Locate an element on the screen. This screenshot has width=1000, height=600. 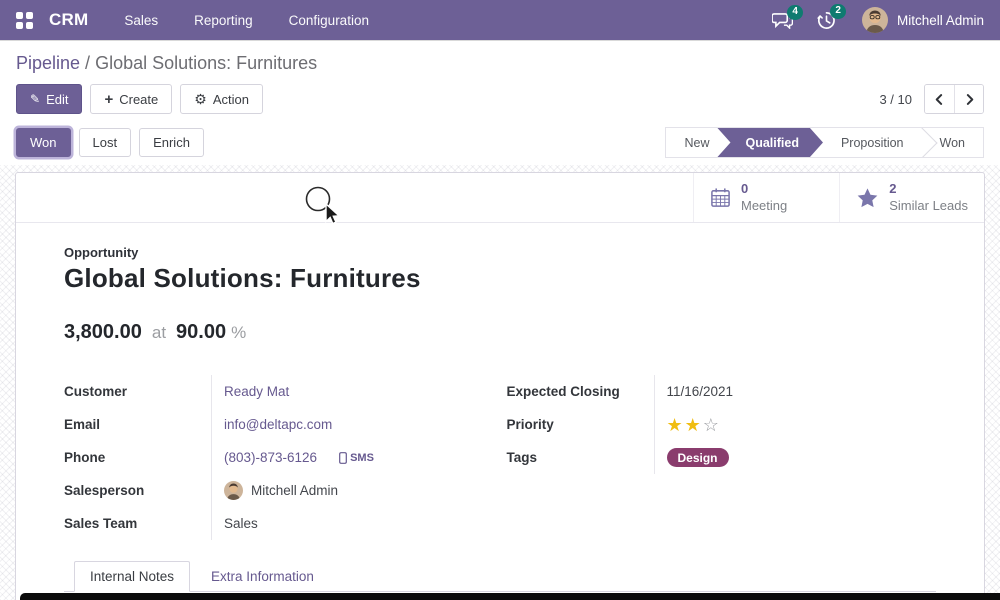
apps-grid-icon is located at coordinates (24, 20).